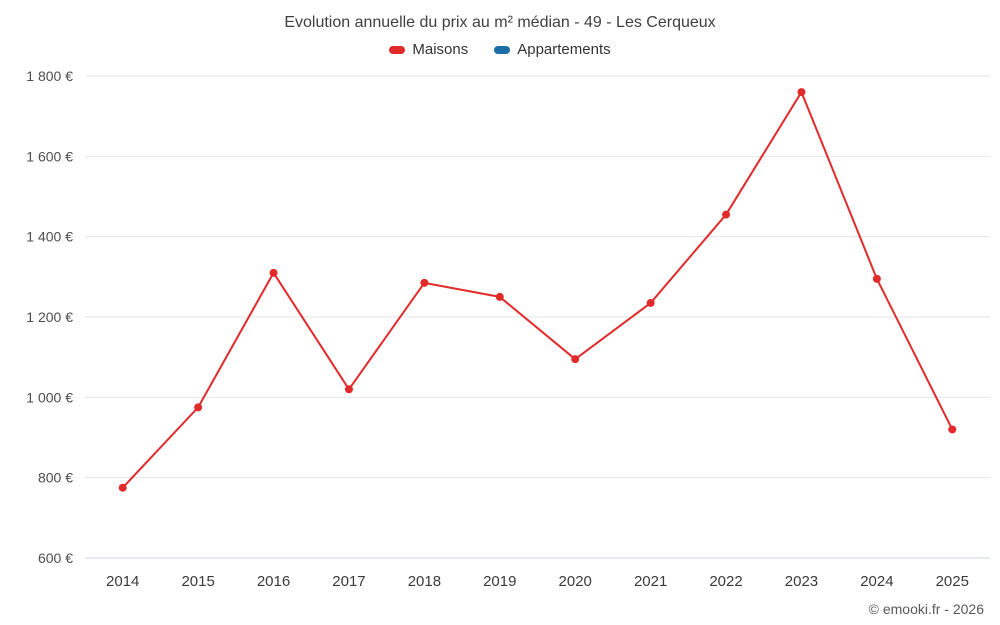 The height and width of the screenshot is (625, 1000). I want to click on x-tick-label: 2020, so click(575, 581).